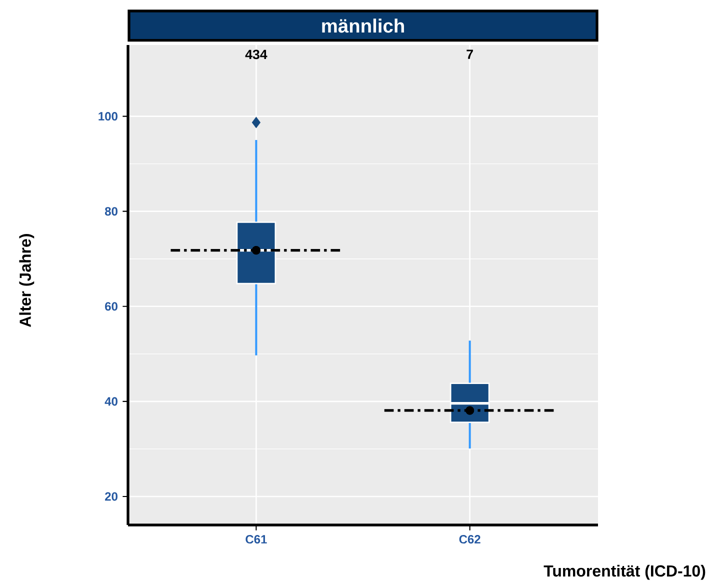 Image resolution: width=714 pixels, height=587 pixels. I want to click on chart-title: männlich, so click(363, 25).